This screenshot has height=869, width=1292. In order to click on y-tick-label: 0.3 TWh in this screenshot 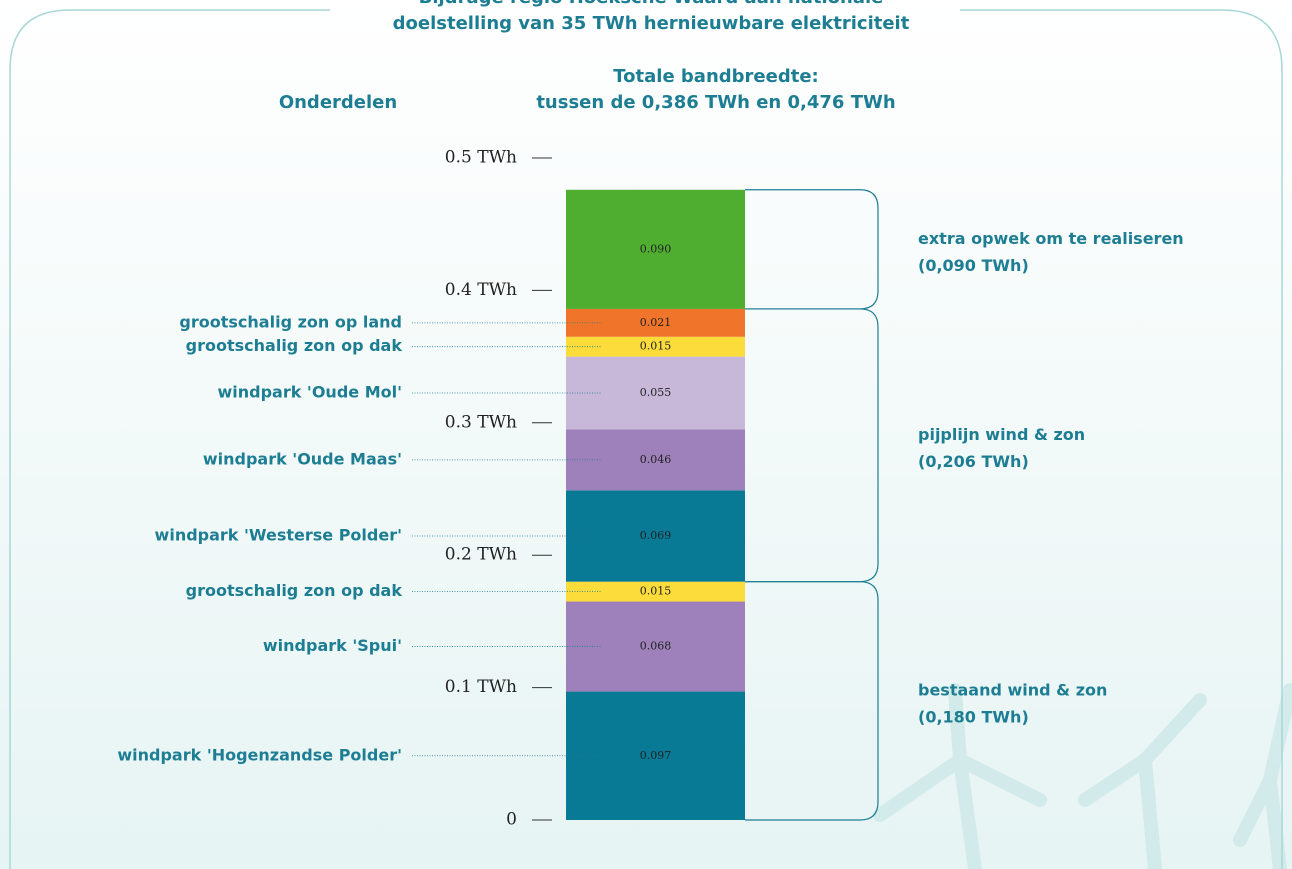, I will do `click(481, 422)`.